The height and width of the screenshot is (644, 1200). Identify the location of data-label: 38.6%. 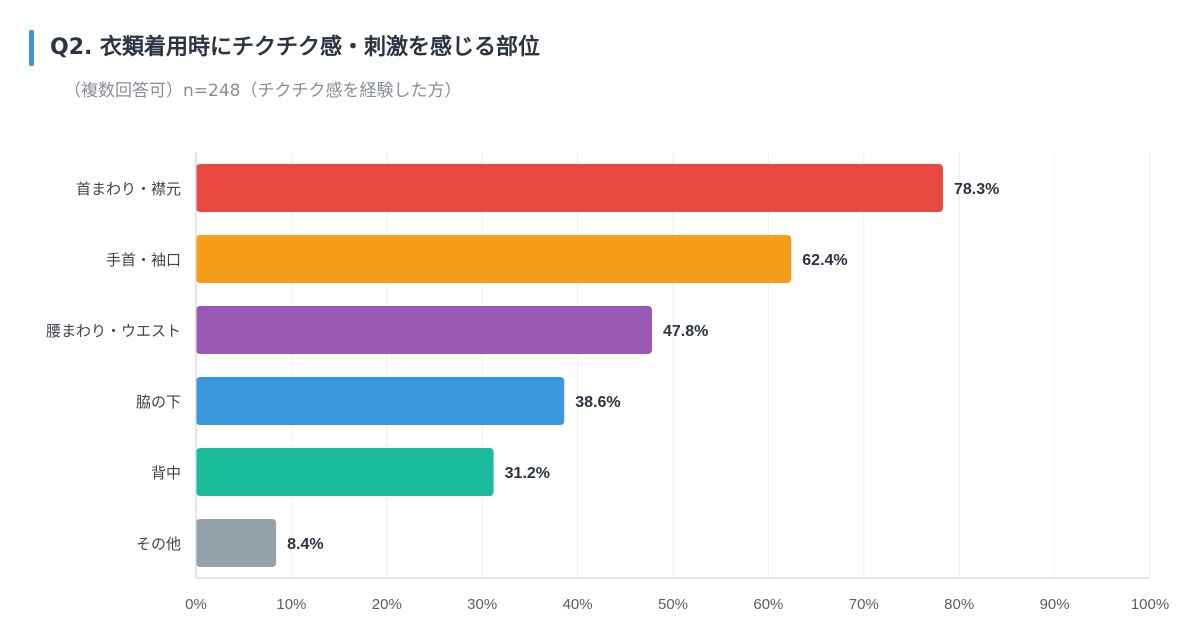
(597, 402).